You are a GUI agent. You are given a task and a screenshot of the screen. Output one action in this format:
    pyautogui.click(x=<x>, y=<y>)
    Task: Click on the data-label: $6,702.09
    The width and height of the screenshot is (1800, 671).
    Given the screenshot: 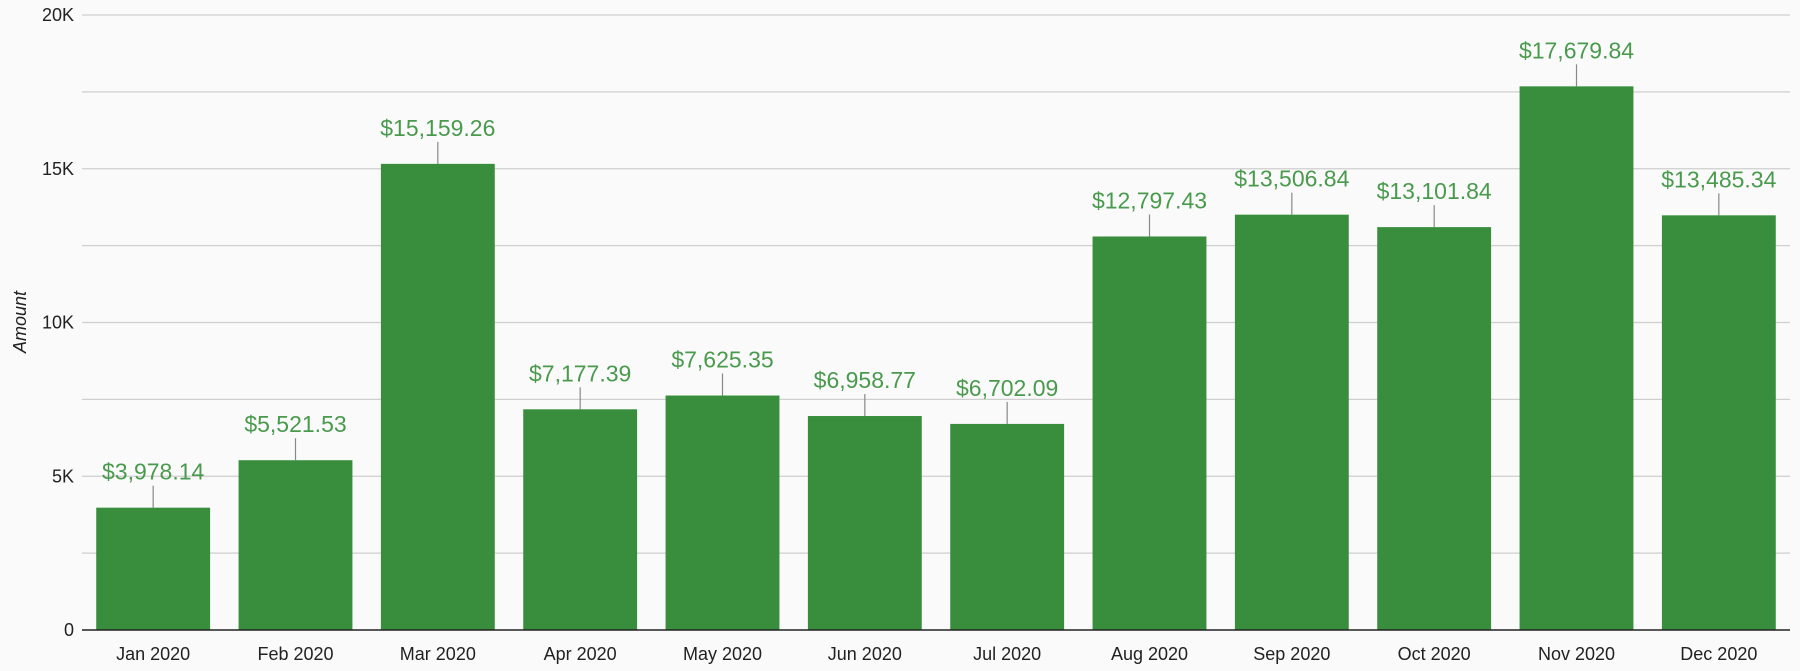 What is the action you would take?
    pyautogui.click(x=1007, y=388)
    